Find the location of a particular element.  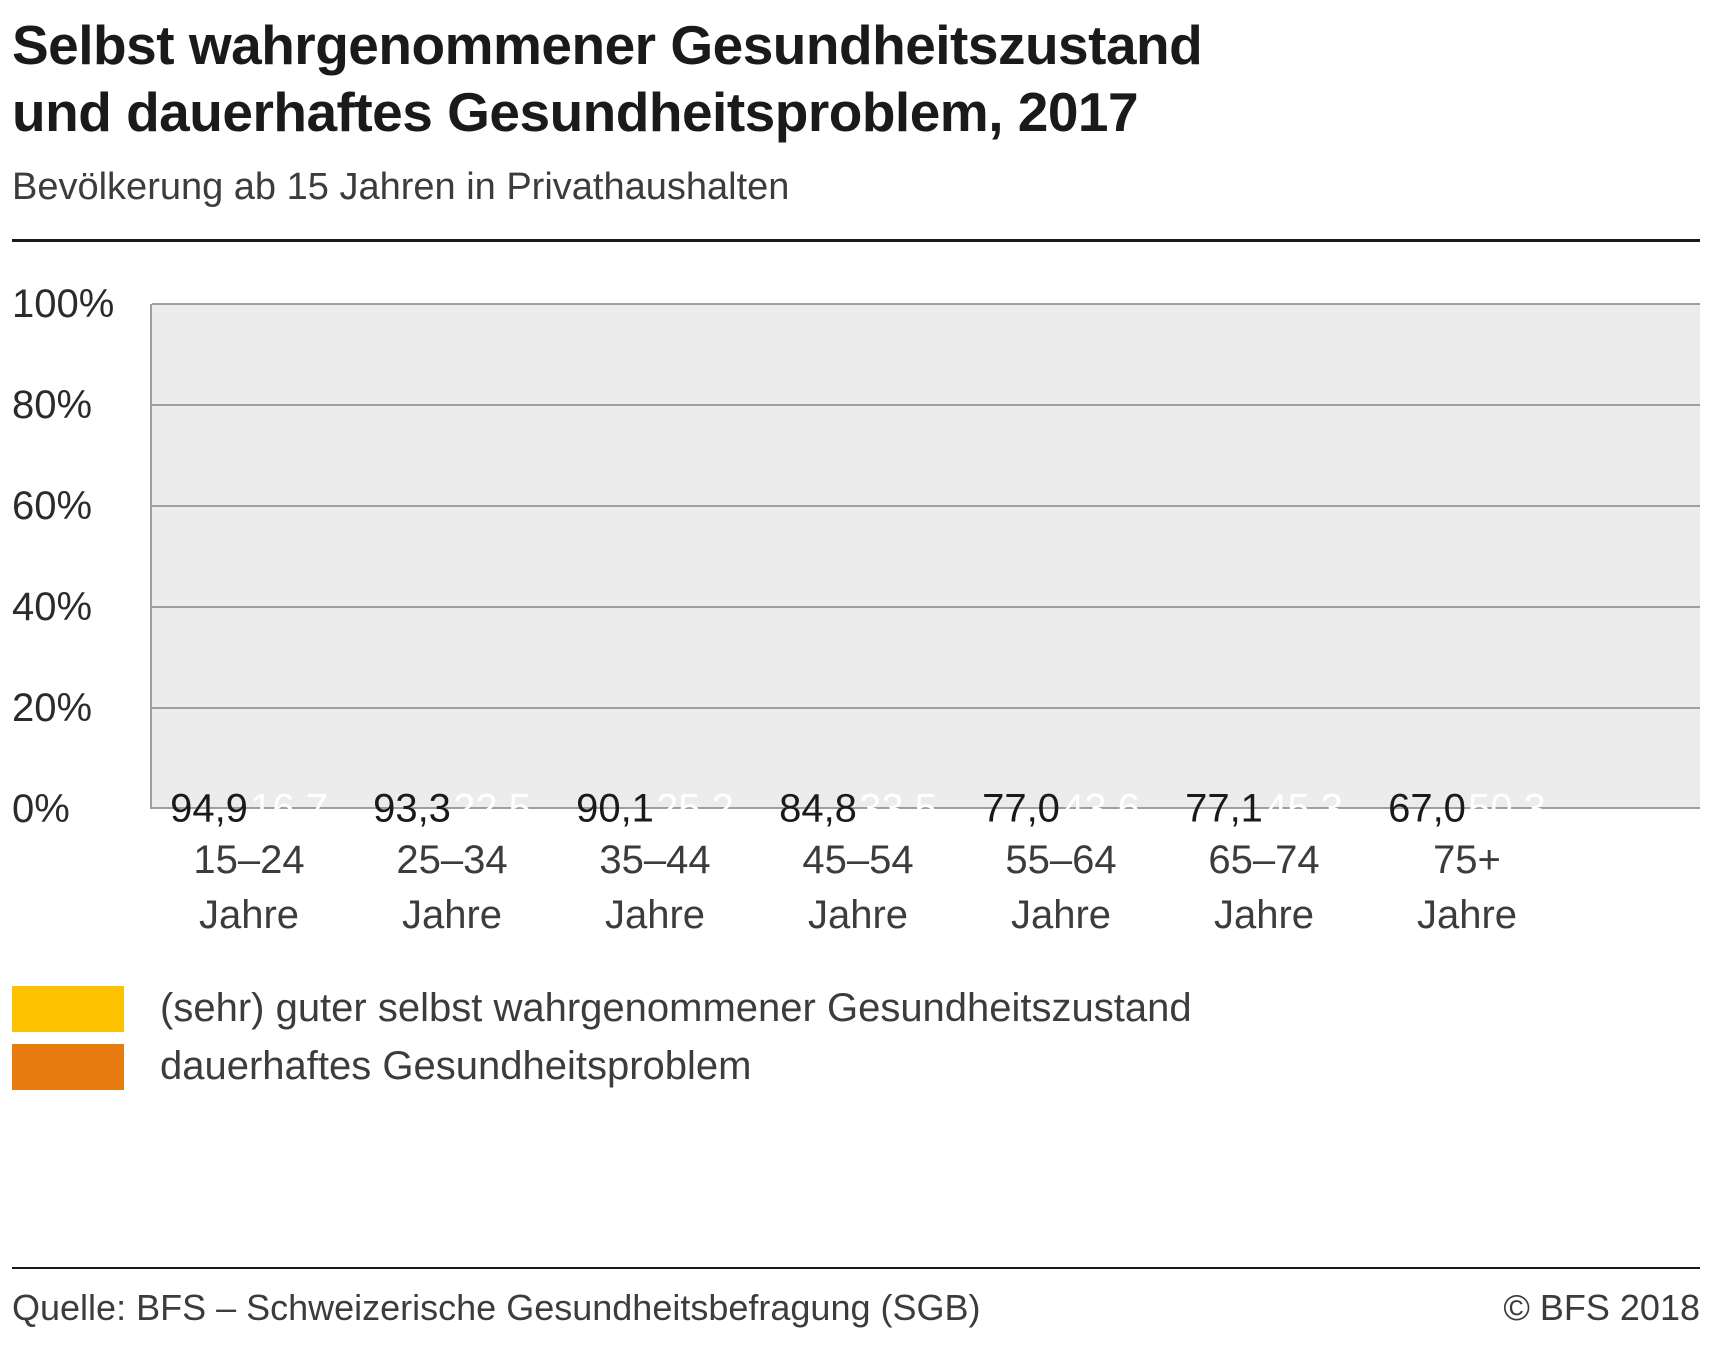

copyright-text: © BFS 2018 is located at coordinates (1601, 1307).